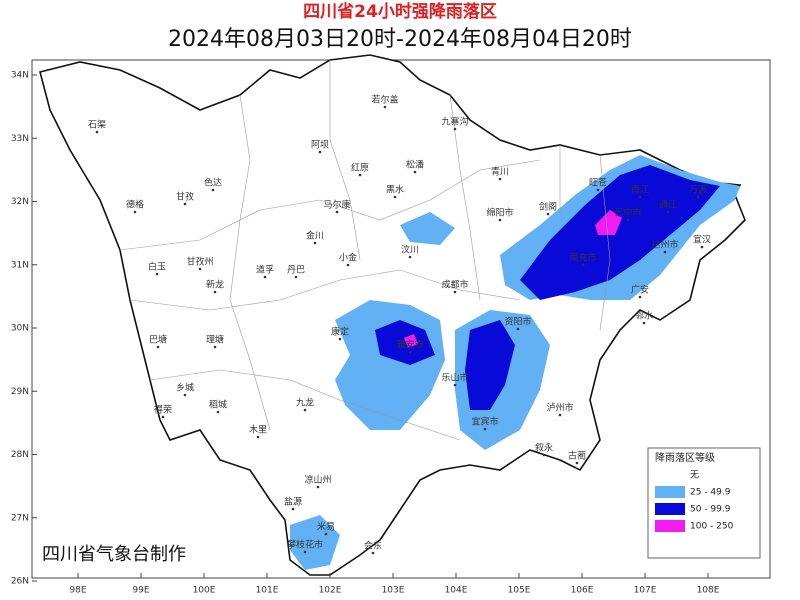 The height and width of the screenshot is (600, 800). What do you see at coordinates (415, 165) in the screenshot?
I see `place-label: 松潘` at bounding box center [415, 165].